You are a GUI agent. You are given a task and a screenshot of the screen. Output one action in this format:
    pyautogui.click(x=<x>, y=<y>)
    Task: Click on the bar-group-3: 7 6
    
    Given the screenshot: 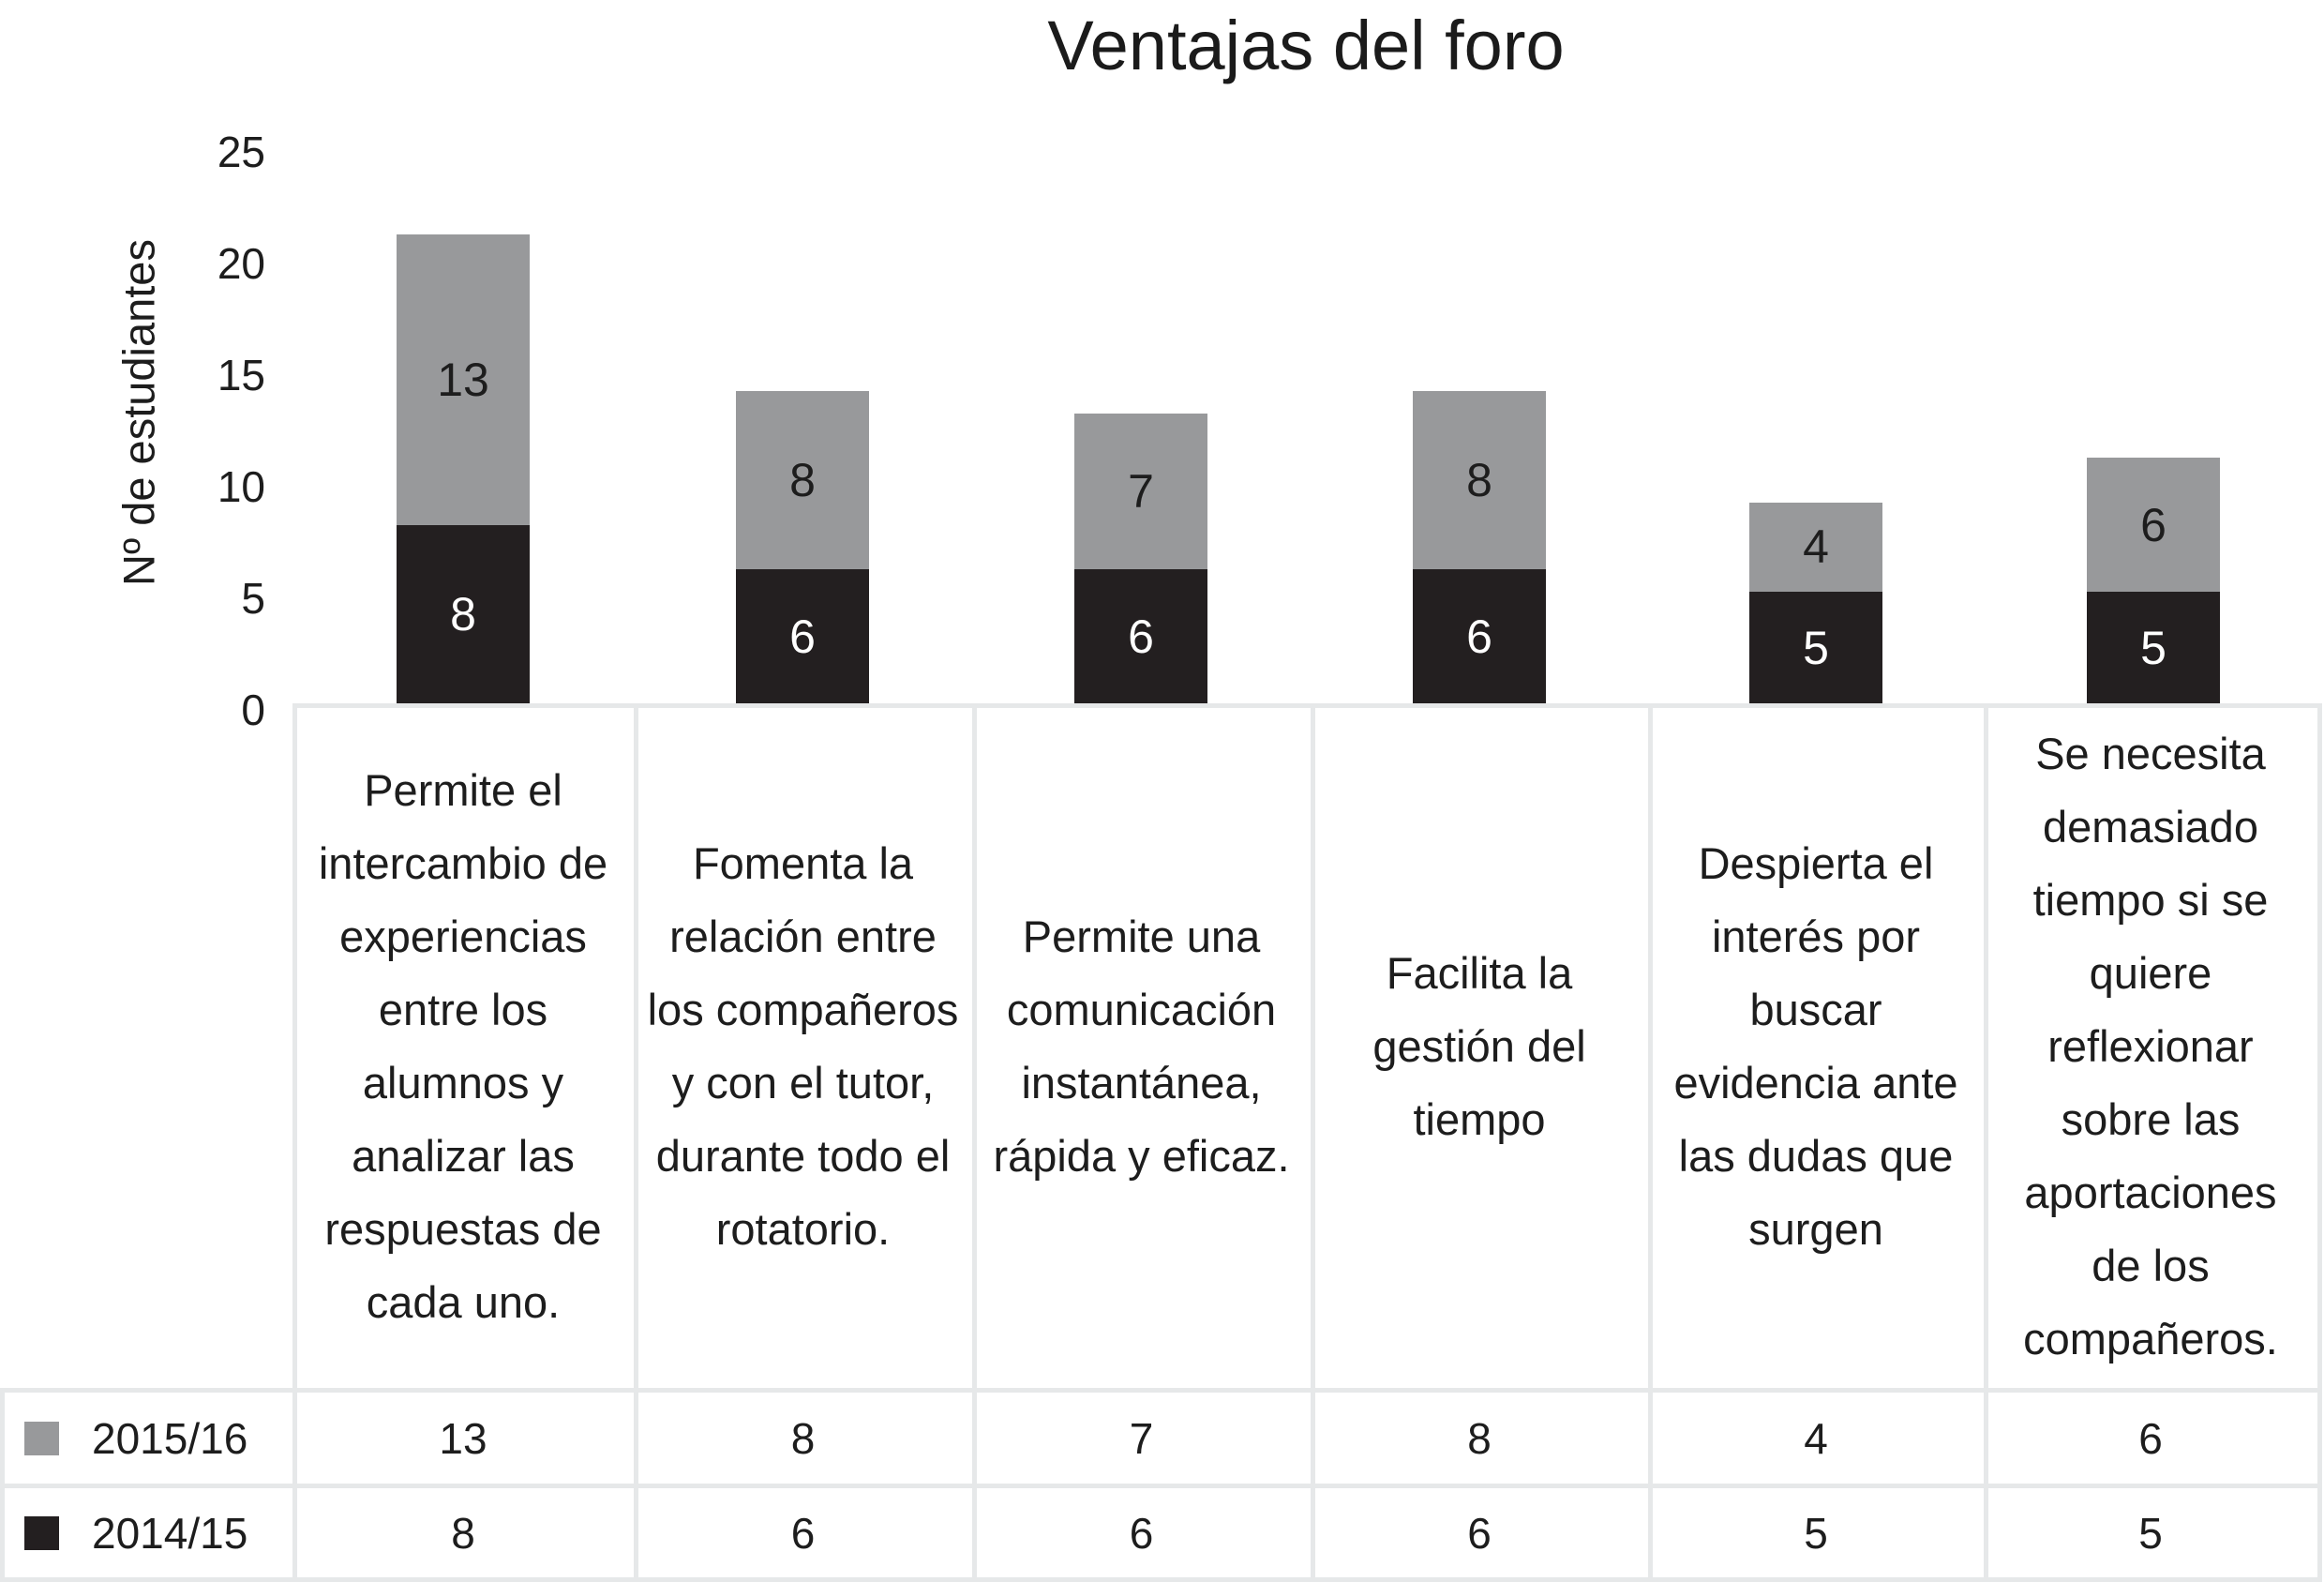 What is the action you would take?
    pyautogui.click(x=1140, y=558)
    